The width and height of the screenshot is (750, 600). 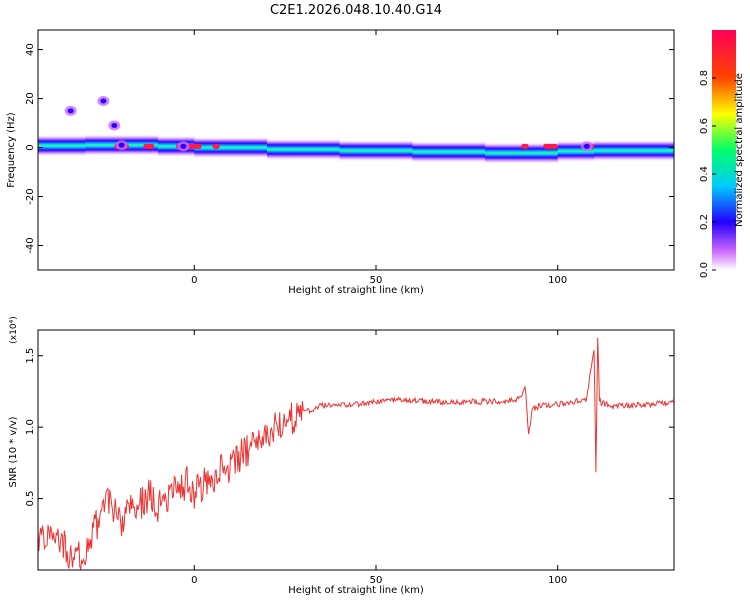 What do you see at coordinates (13, 451) in the screenshot?
I see `snr-ylabel: SNR (10 * v/v)` at bounding box center [13, 451].